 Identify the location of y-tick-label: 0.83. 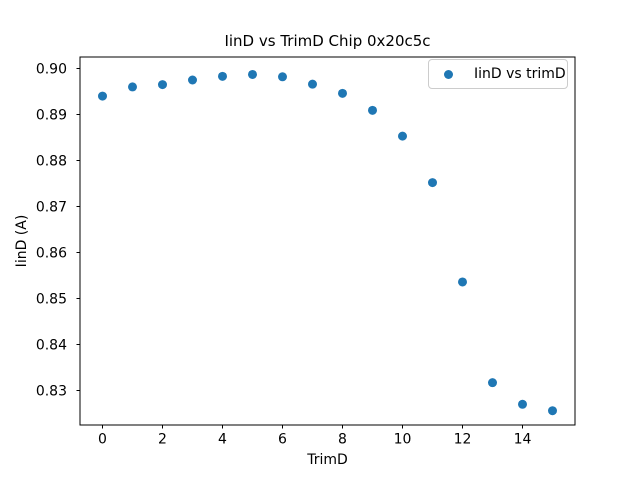
(51, 392).